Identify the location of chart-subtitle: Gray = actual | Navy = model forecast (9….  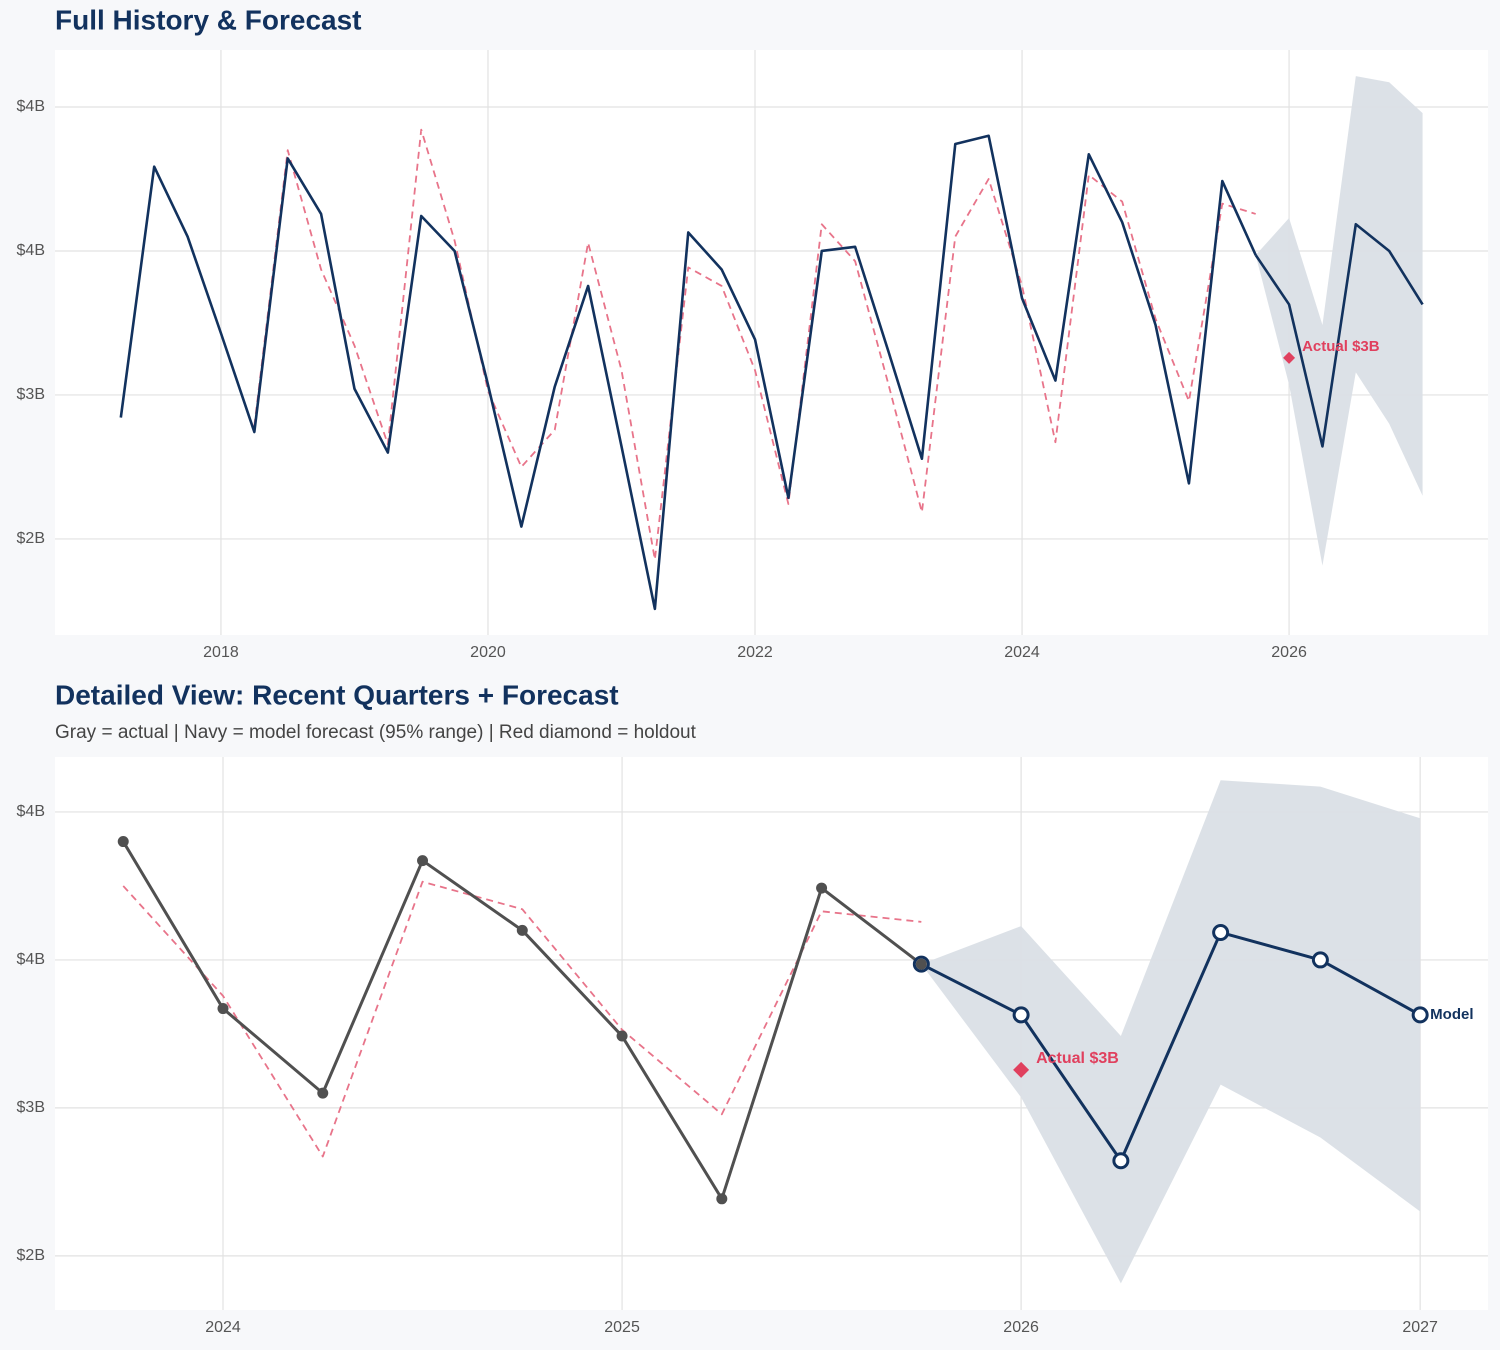
(376, 732).